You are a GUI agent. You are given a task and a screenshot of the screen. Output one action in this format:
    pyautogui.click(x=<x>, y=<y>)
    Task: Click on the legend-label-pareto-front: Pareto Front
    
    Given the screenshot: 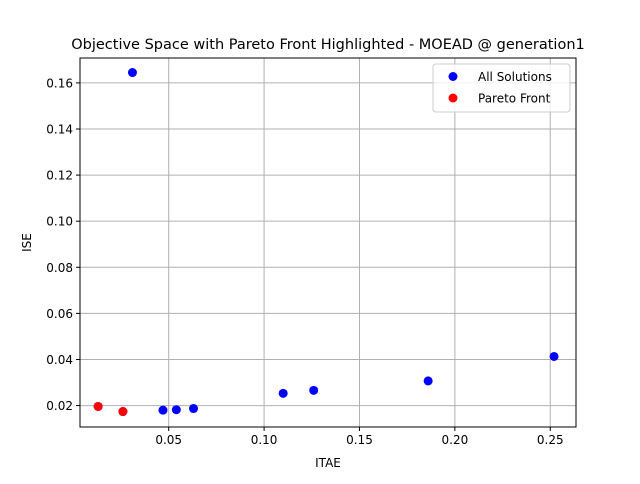 What is the action you would take?
    pyautogui.click(x=514, y=99)
    